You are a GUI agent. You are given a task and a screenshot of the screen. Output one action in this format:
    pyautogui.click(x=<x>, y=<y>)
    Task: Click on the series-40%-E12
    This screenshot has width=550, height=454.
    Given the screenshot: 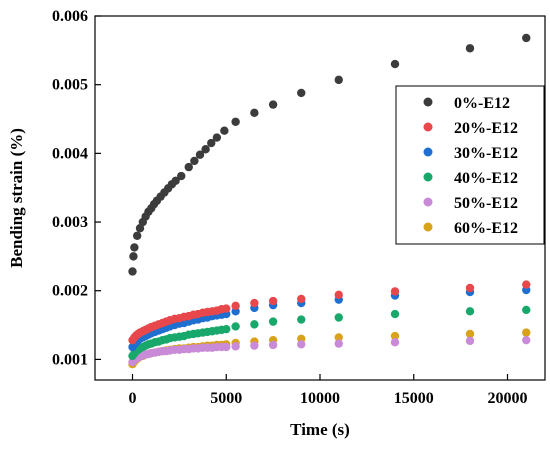 What is the action you would take?
    pyautogui.click(x=329, y=333)
    